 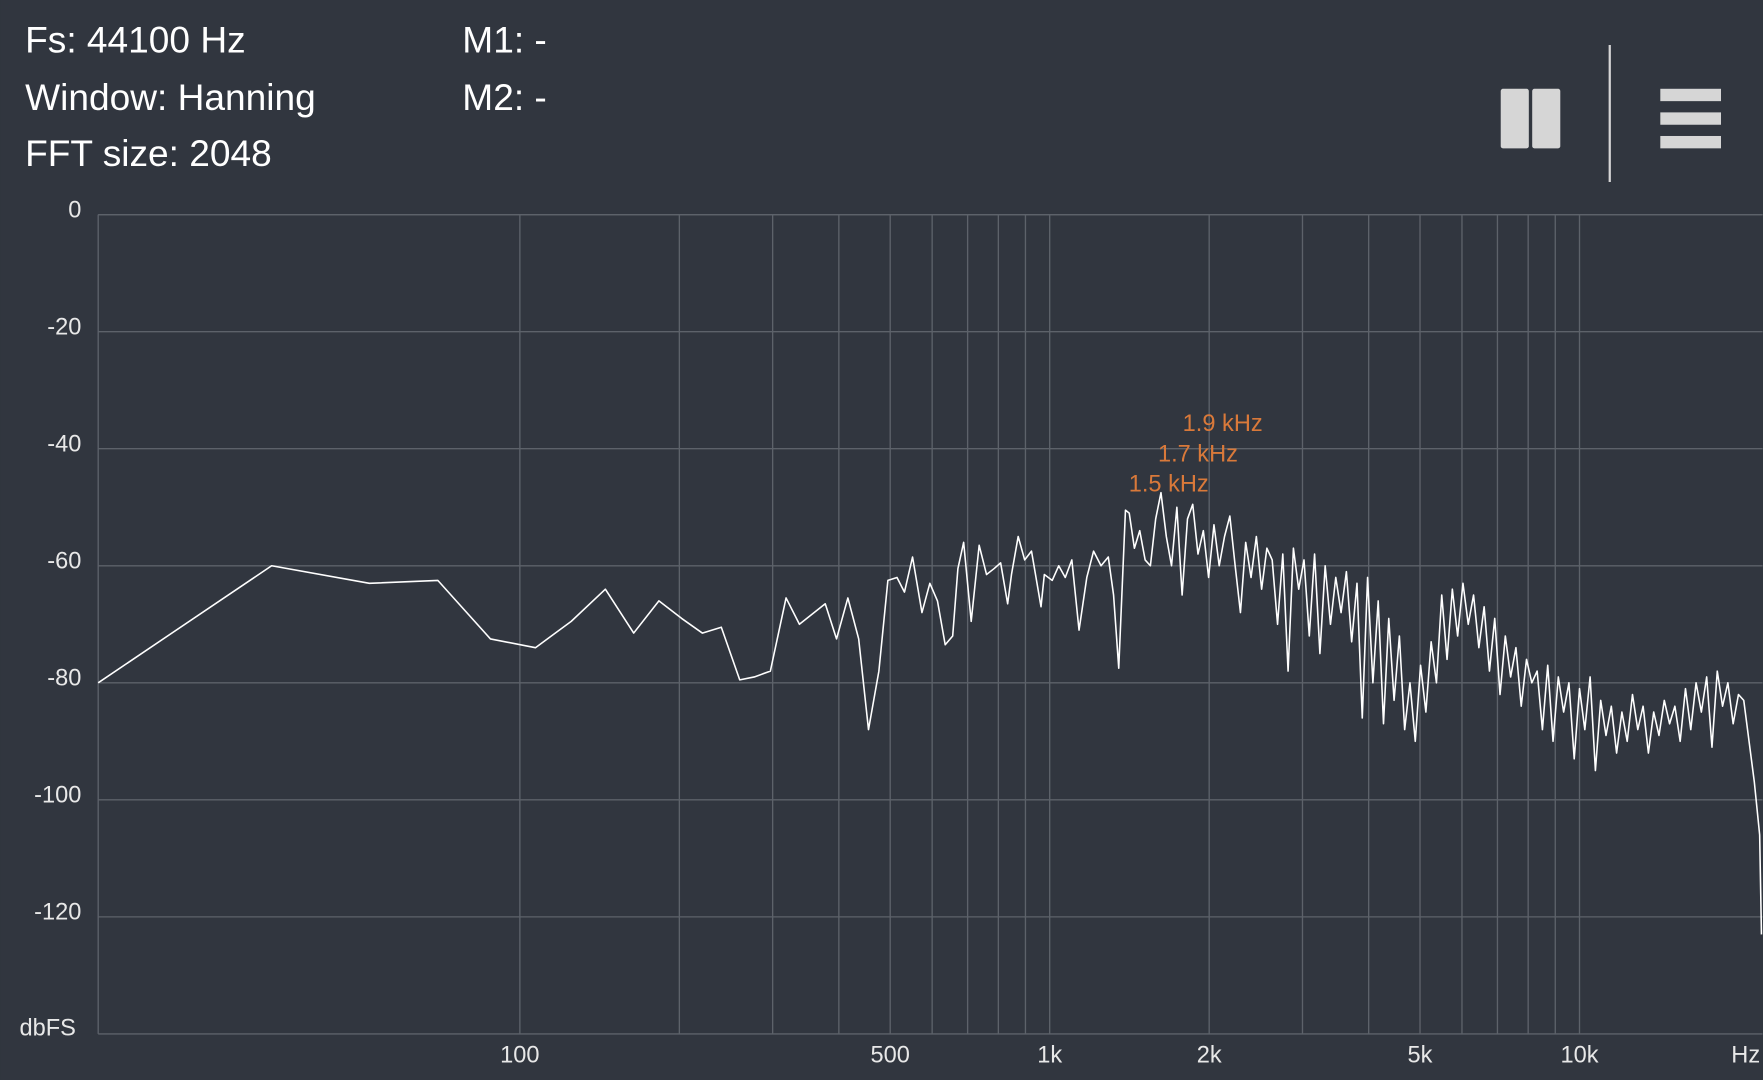 What do you see at coordinates (1745, 1056) in the screenshot?
I see `x-axis-label: Hz` at bounding box center [1745, 1056].